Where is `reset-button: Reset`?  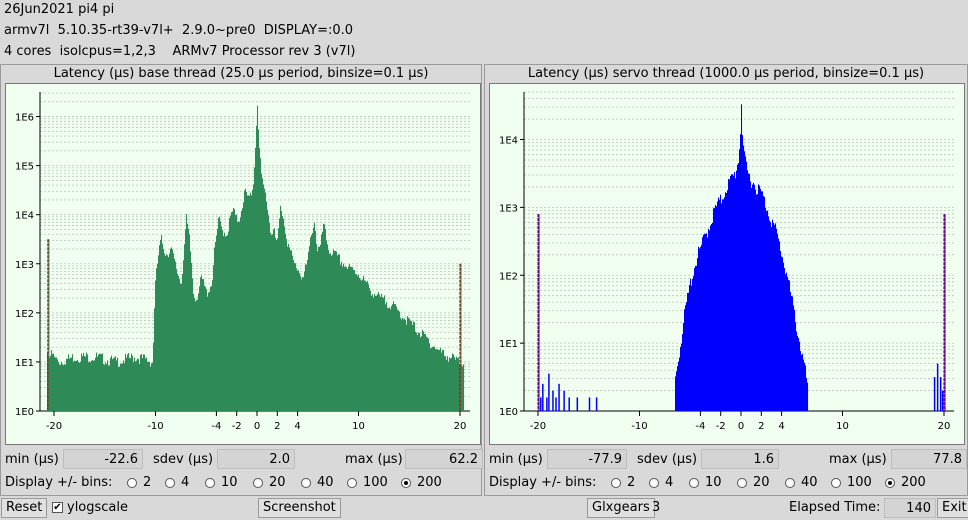 reset-button: Reset is located at coordinates (24, 508).